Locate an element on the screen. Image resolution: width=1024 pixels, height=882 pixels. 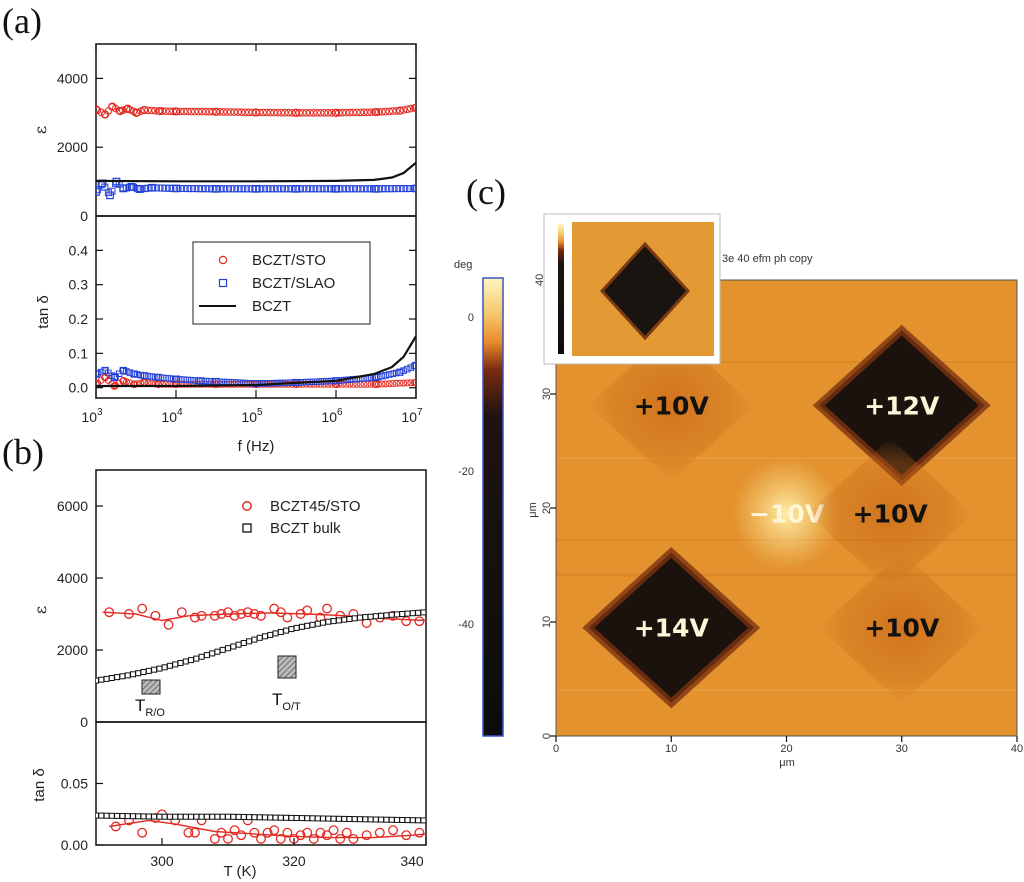
legend-label-bczt45: BCZT45/STO is located at coordinates (315, 506).